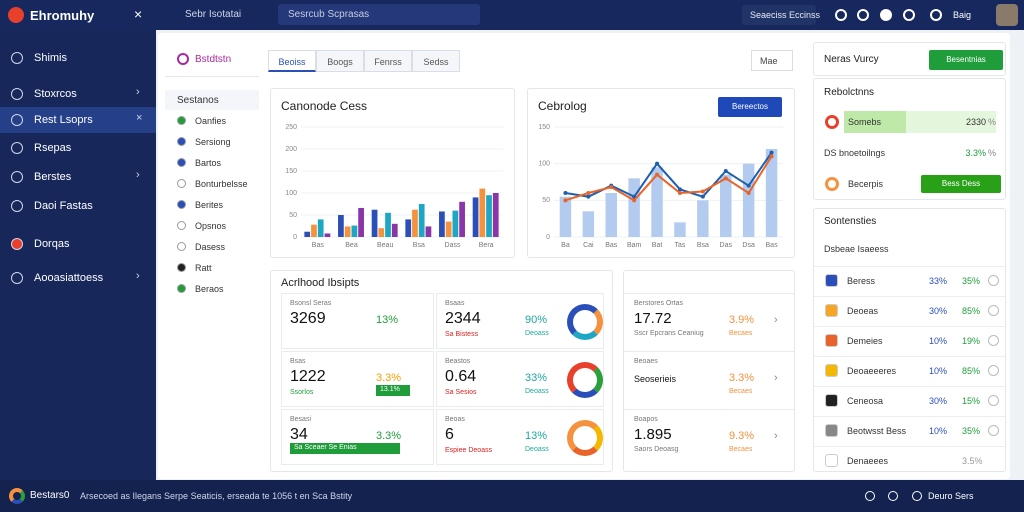 The height and width of the screenshot is (512, 1024). What do you see at coordinates (868, 461) in the screenshot?
I see `list-label: Denaeees` at bounding box center [868, 461].